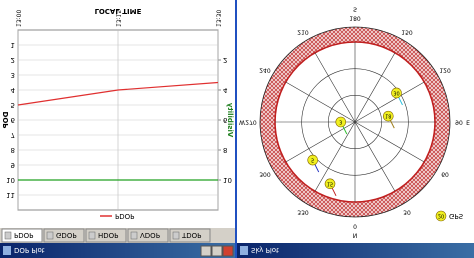 The image size is (474, 258). I want to click on tab-label: TDOP, so click(191, 235).